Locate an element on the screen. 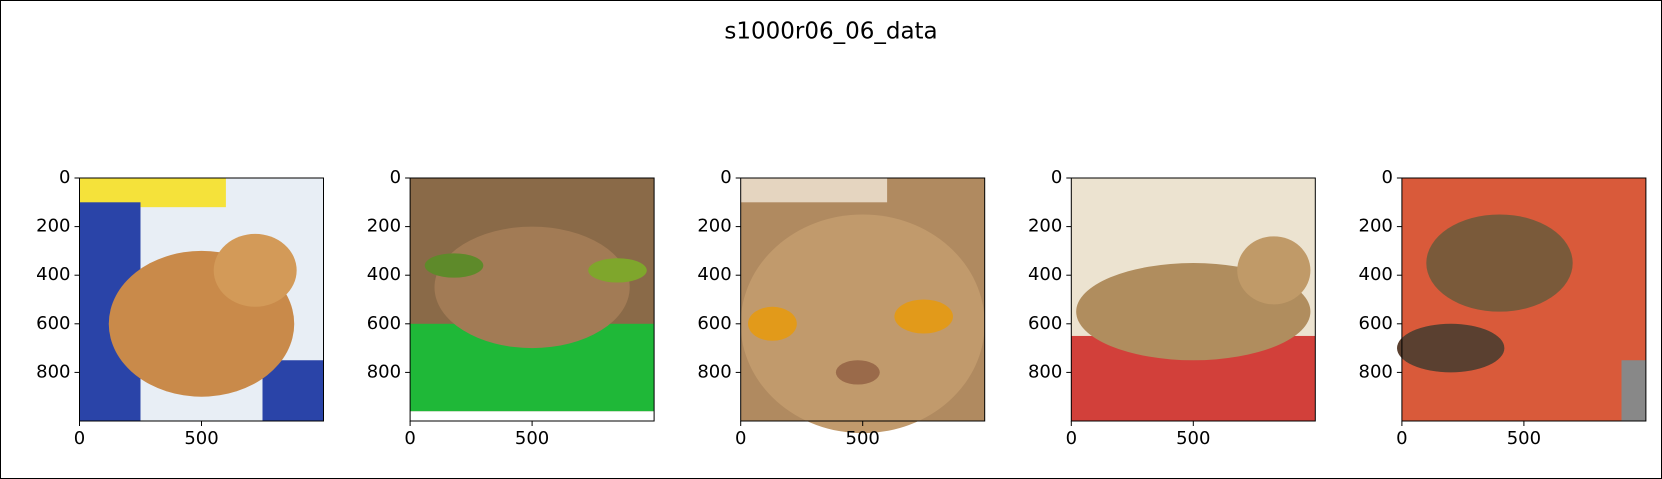  figure-title: s1000r06_06_data is located at coordinates (830, 32).